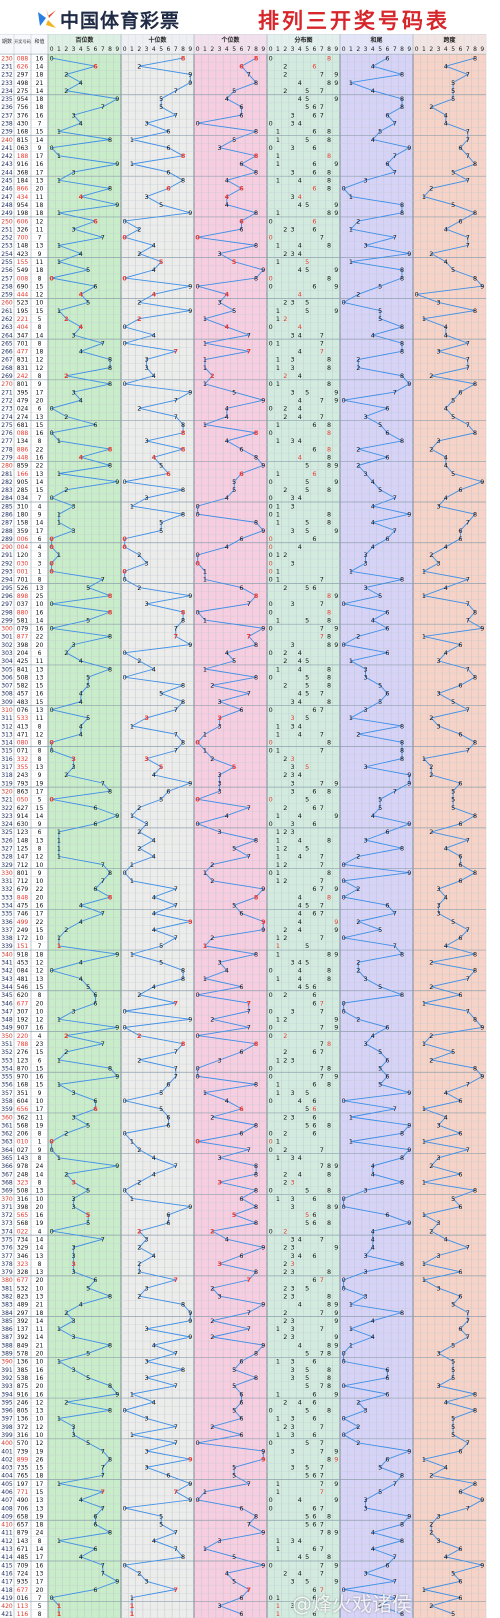  I want to click on table-row: 358 604 10 6 0 4 0 660 4, so click(231, 1101).